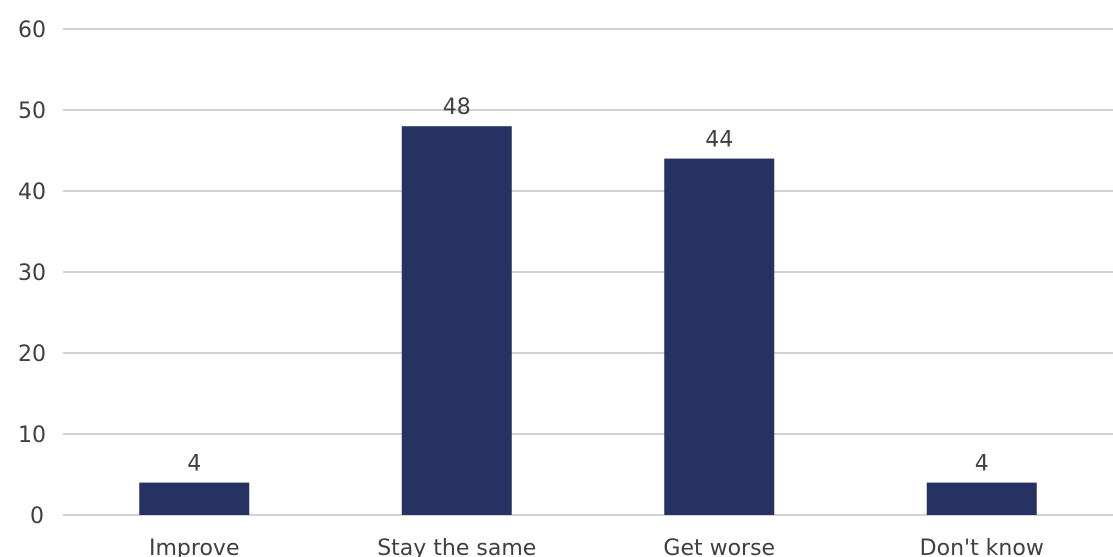 The height and width of the screenshot is (557, 1113). What do you see at coordinates (457, 107) in the screenshot?
I see `data-label-stay-the-same: 48` at bounding box center [457, 107].